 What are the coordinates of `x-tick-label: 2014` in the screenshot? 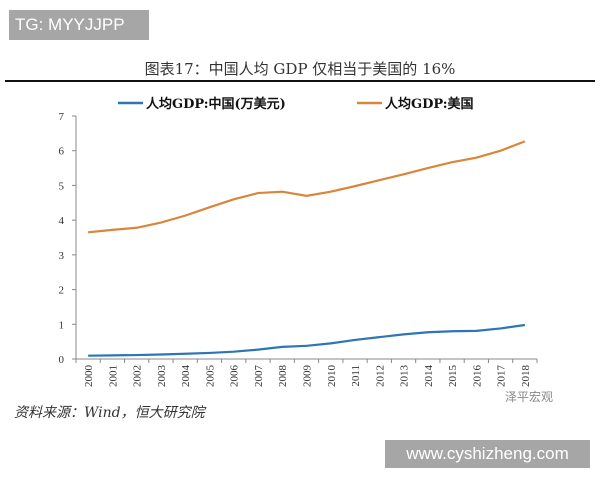 It's located at (429, 376).